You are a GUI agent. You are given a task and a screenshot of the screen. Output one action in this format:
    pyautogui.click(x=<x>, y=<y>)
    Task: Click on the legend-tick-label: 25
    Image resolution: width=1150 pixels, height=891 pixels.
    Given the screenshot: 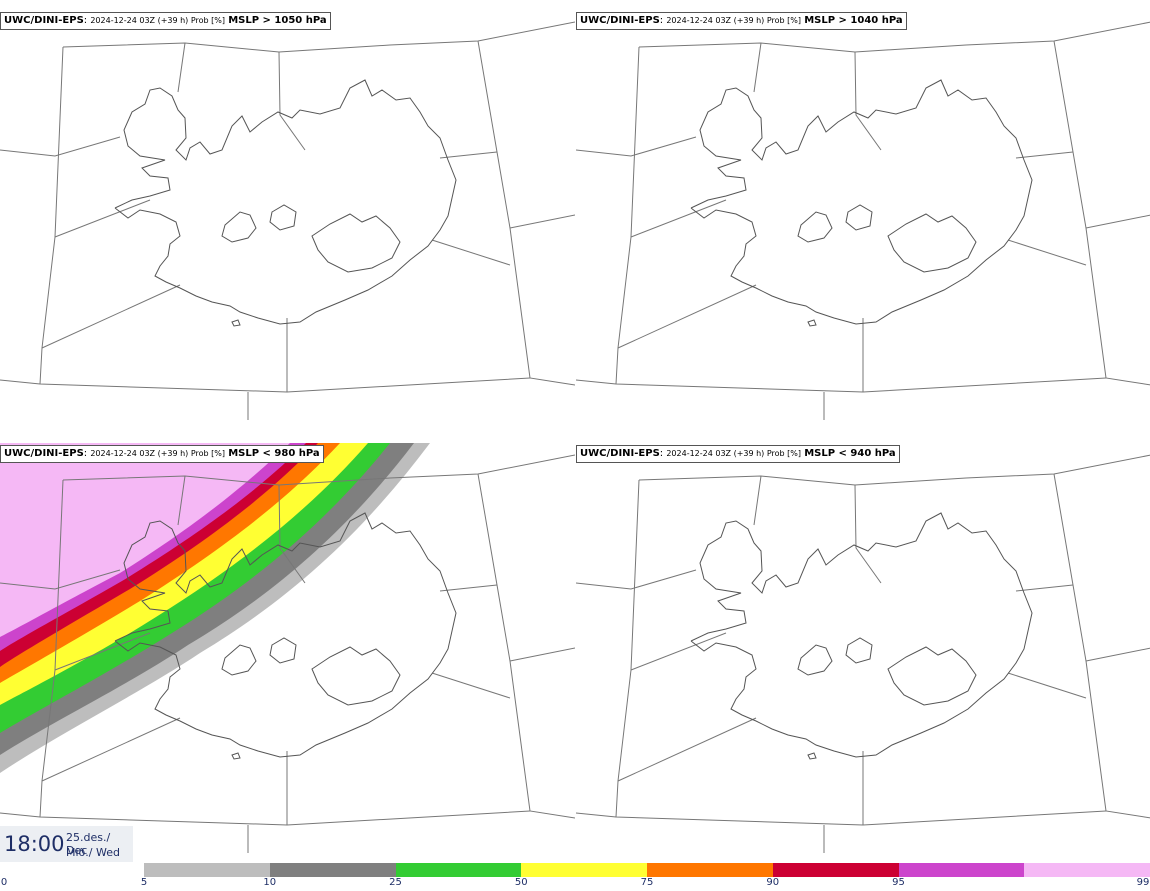 What is the action you would take?
    pyautogui.click(x=395, y=882)
    